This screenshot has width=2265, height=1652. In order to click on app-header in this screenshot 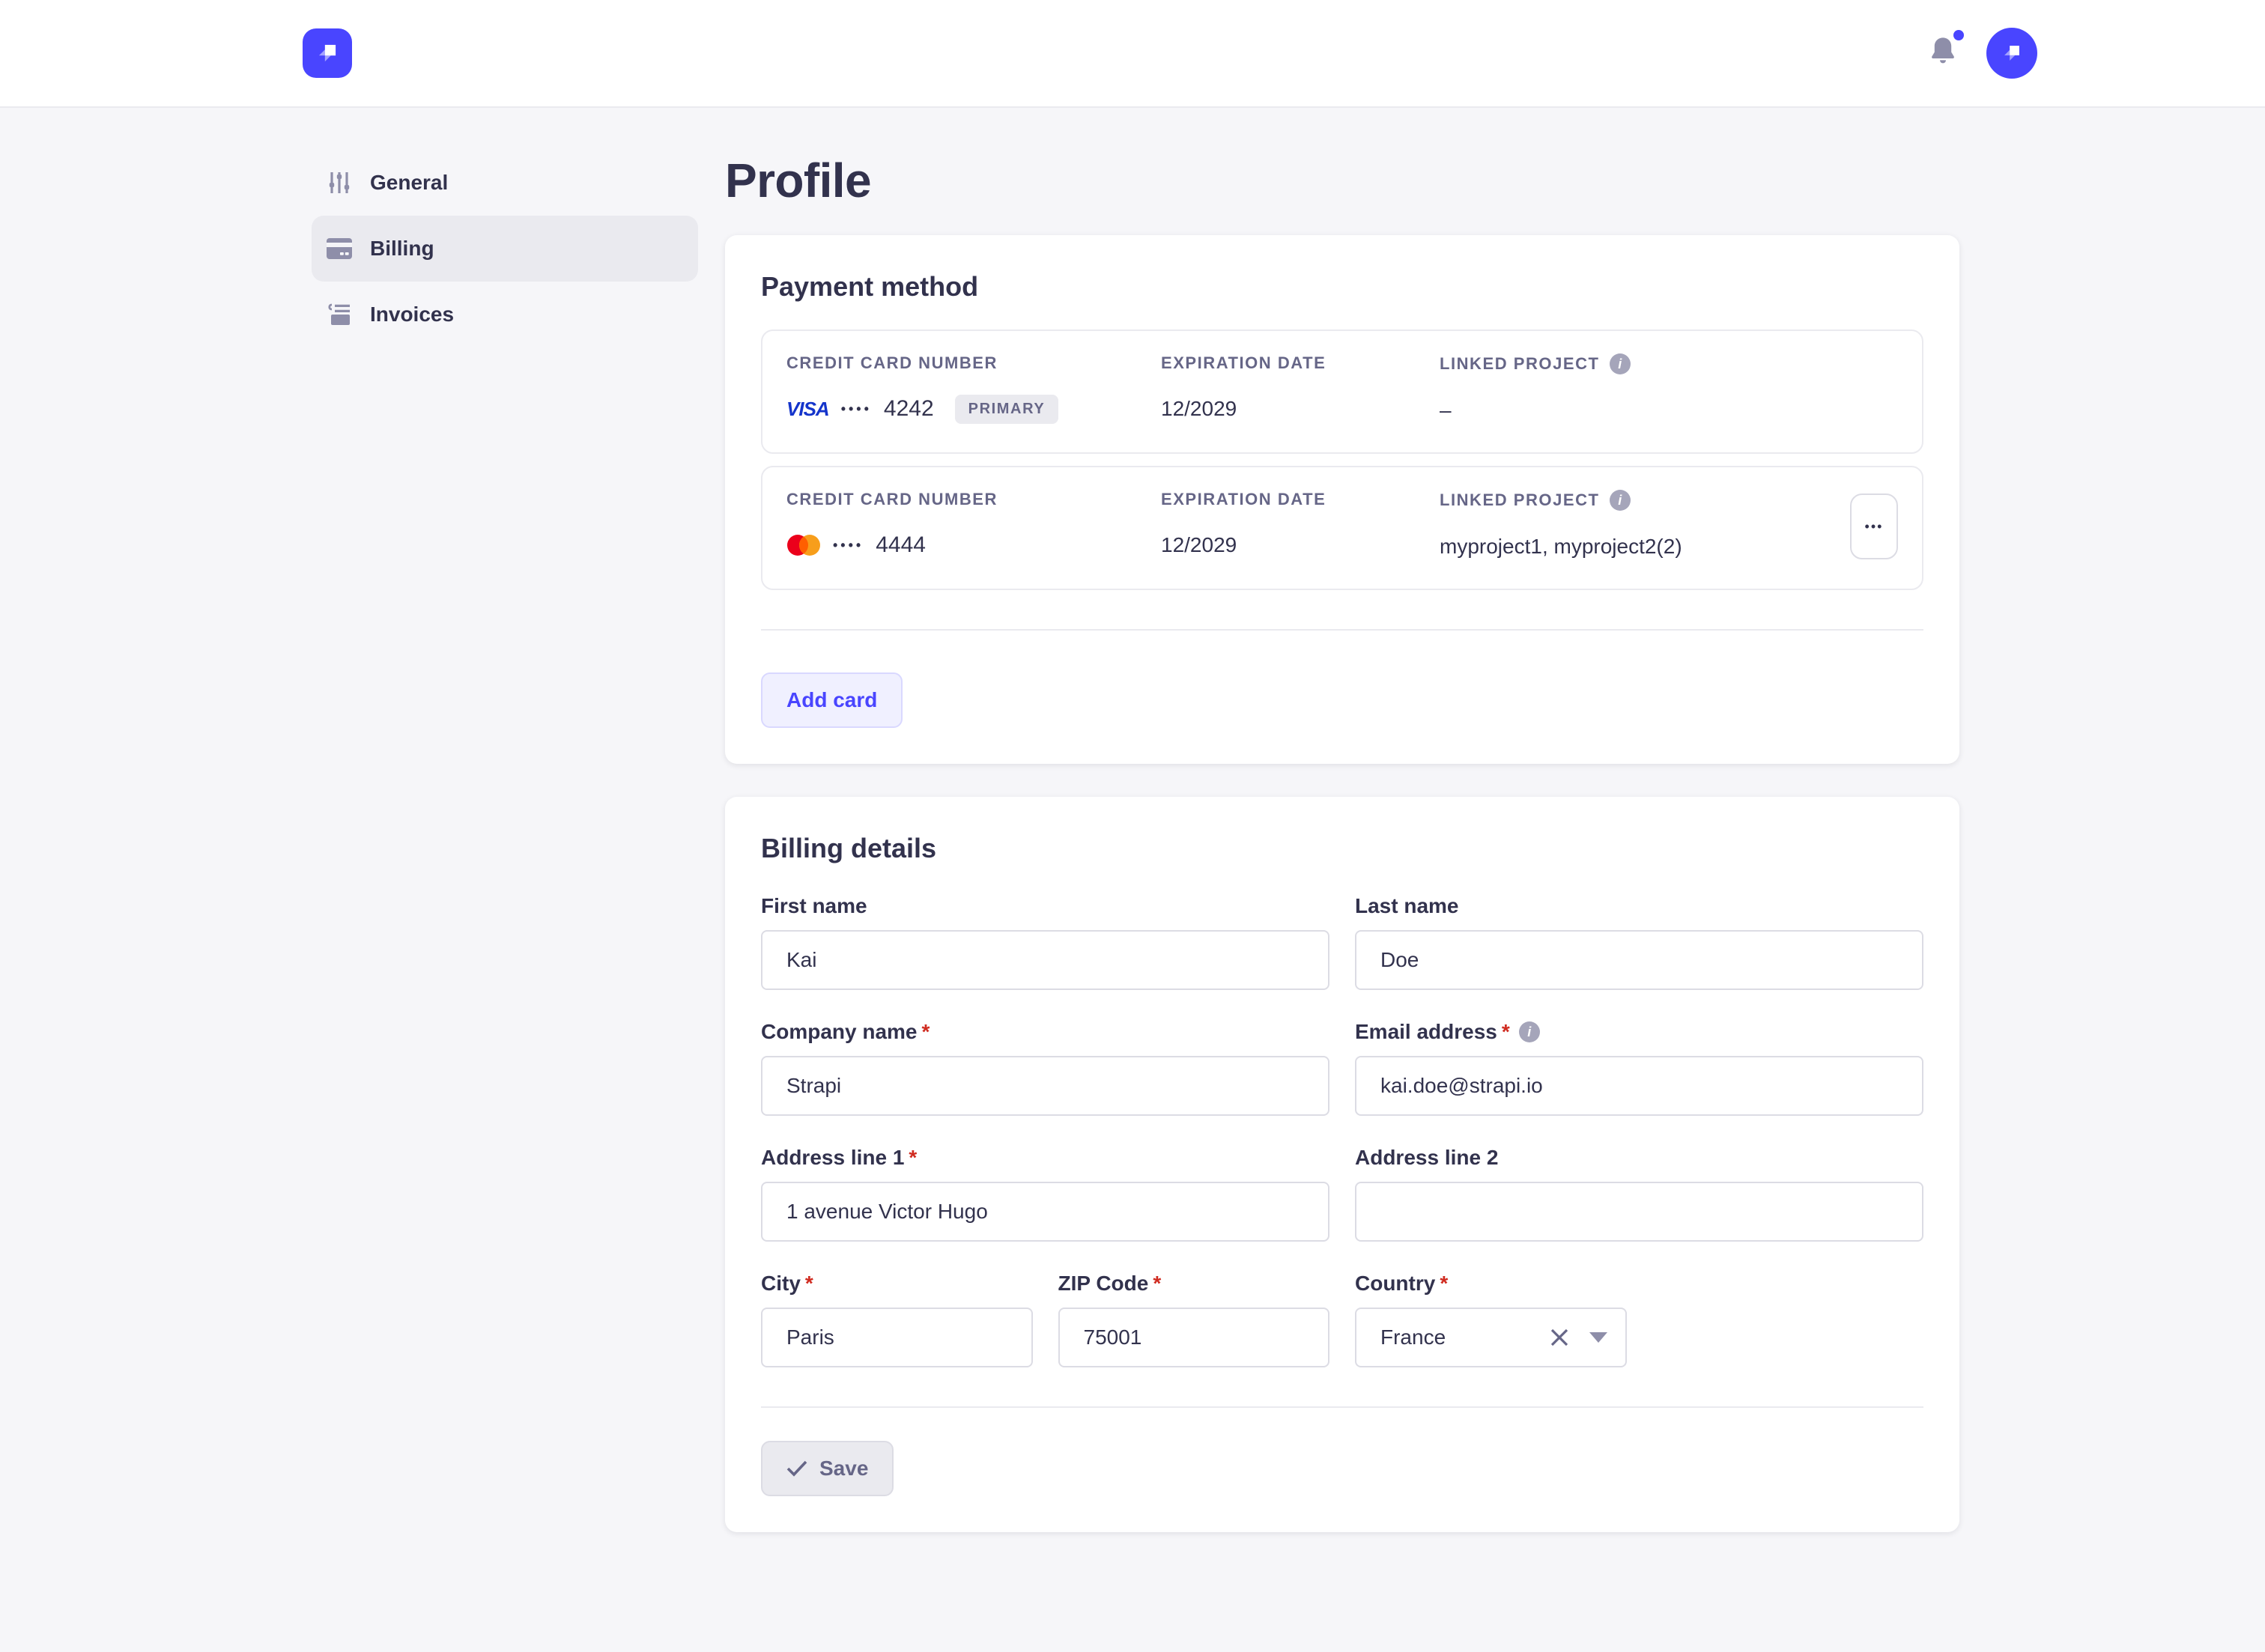, I will do `click(1132, 54)`.